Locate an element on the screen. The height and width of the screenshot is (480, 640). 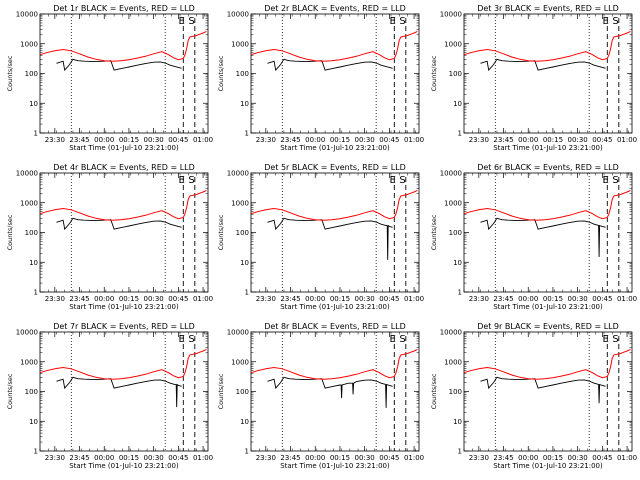
panel-title: Det 7r BLACK = Events, RED = LLD is located at coordinates (124, 326).